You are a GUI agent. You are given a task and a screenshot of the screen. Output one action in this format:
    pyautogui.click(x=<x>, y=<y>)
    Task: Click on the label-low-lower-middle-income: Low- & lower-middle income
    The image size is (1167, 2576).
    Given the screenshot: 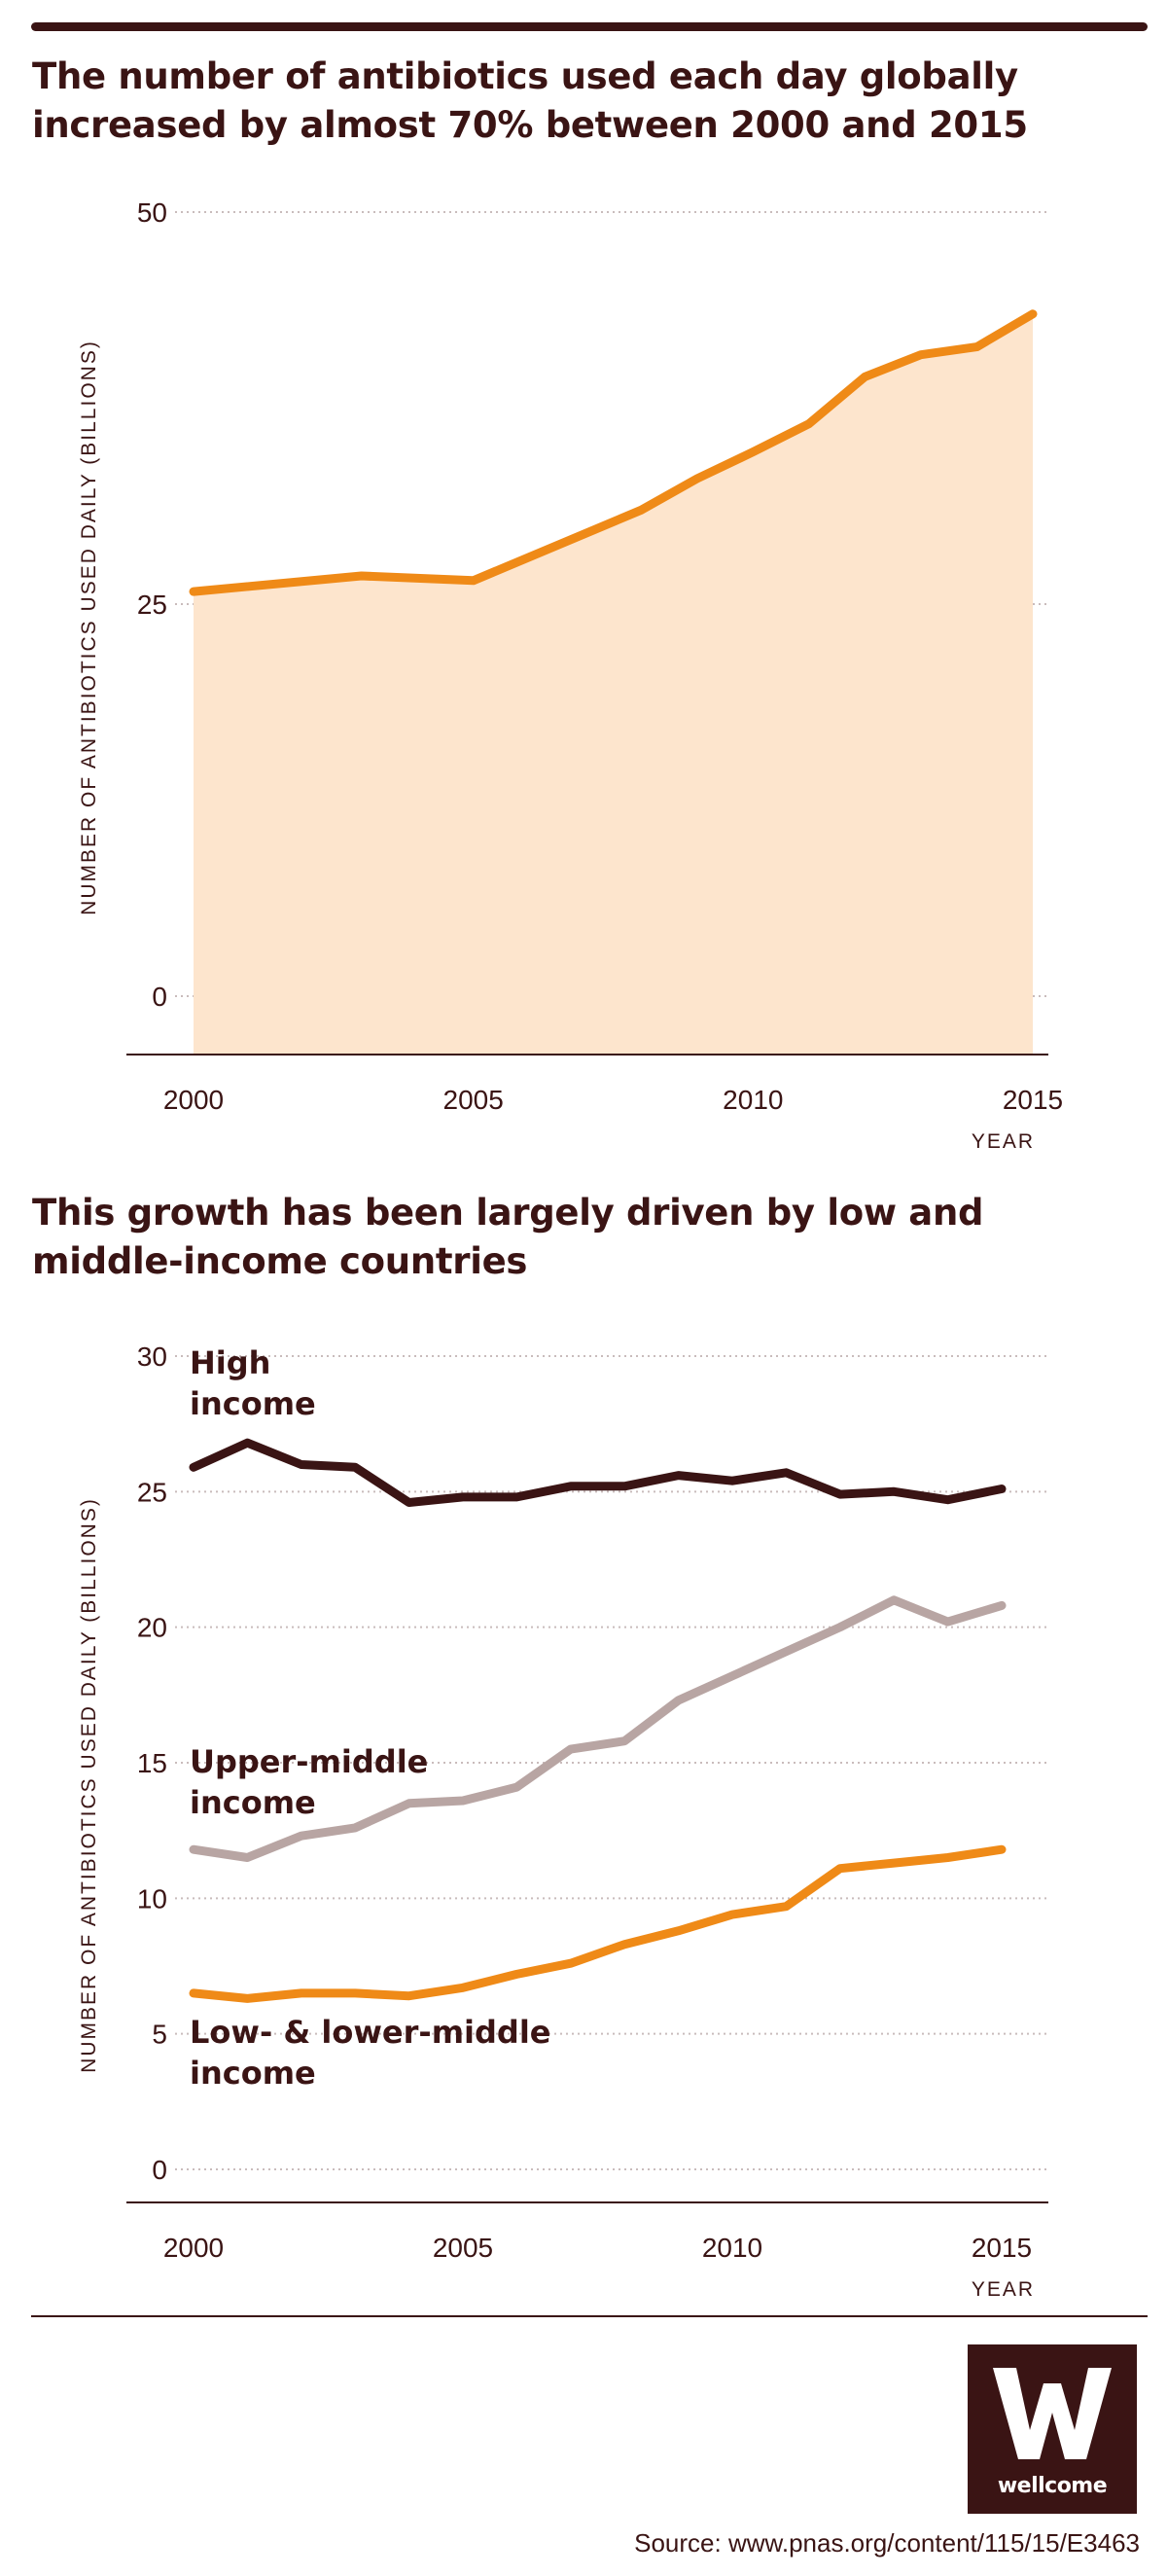 What is the action you would take?
    pyautogui.click(x=370, y=2053)
    